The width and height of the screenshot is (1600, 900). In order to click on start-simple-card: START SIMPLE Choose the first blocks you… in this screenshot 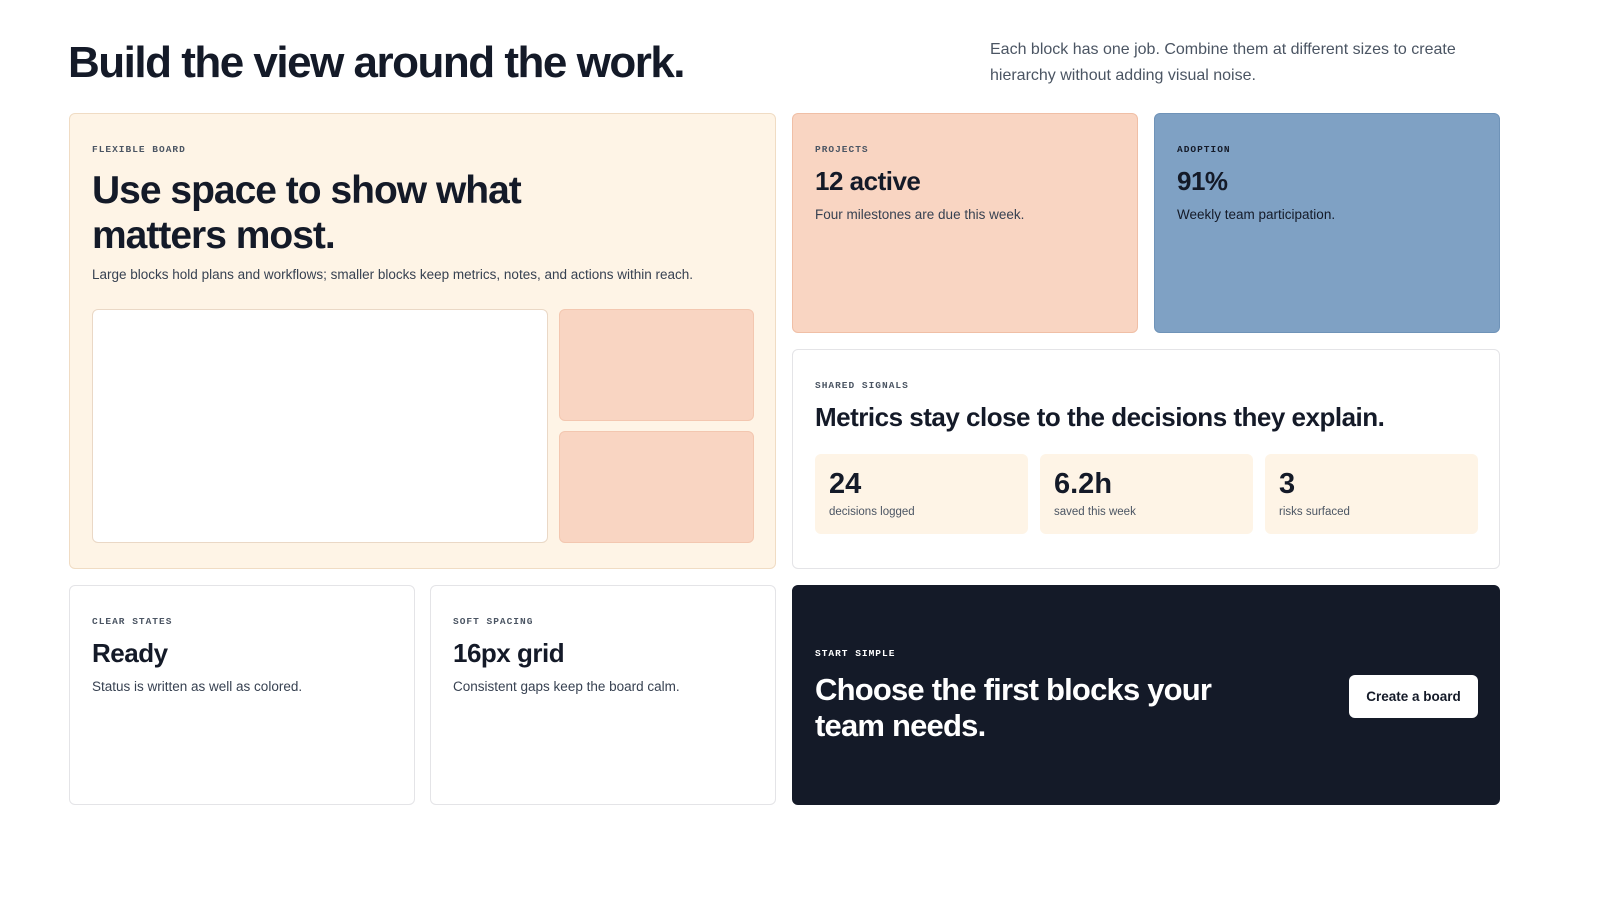, I will do `click(1146, 695)`.